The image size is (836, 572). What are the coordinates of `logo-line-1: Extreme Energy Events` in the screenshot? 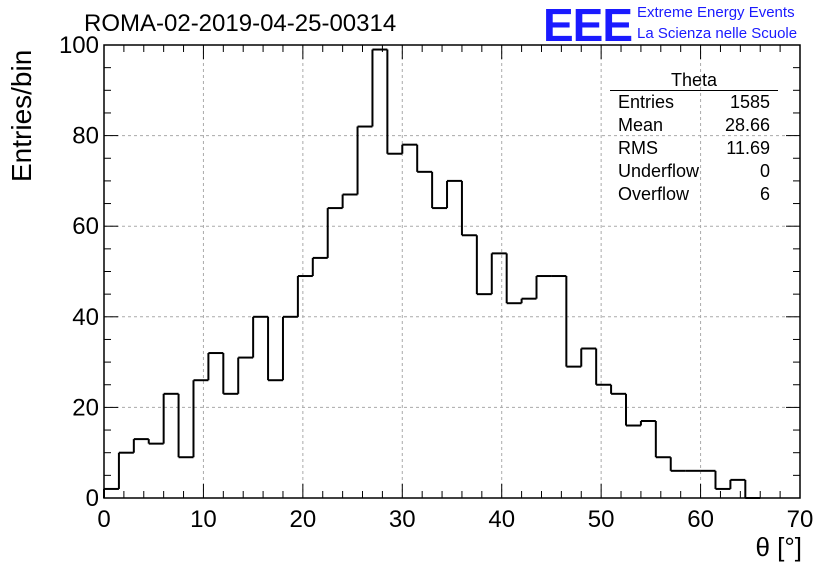 It's located at (716, 12).